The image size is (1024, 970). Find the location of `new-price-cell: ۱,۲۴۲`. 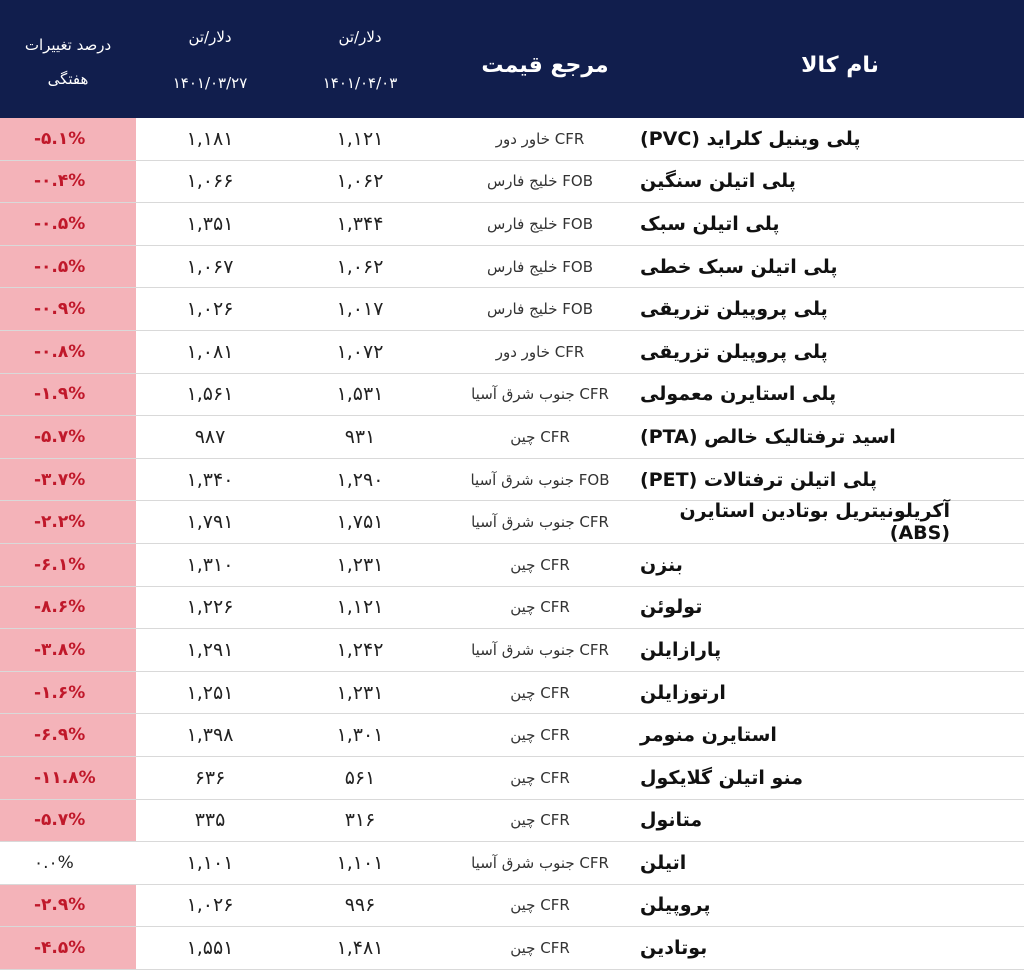

new-price-cell: ۱,۲۴۲ is located at coordinates (360, 649).